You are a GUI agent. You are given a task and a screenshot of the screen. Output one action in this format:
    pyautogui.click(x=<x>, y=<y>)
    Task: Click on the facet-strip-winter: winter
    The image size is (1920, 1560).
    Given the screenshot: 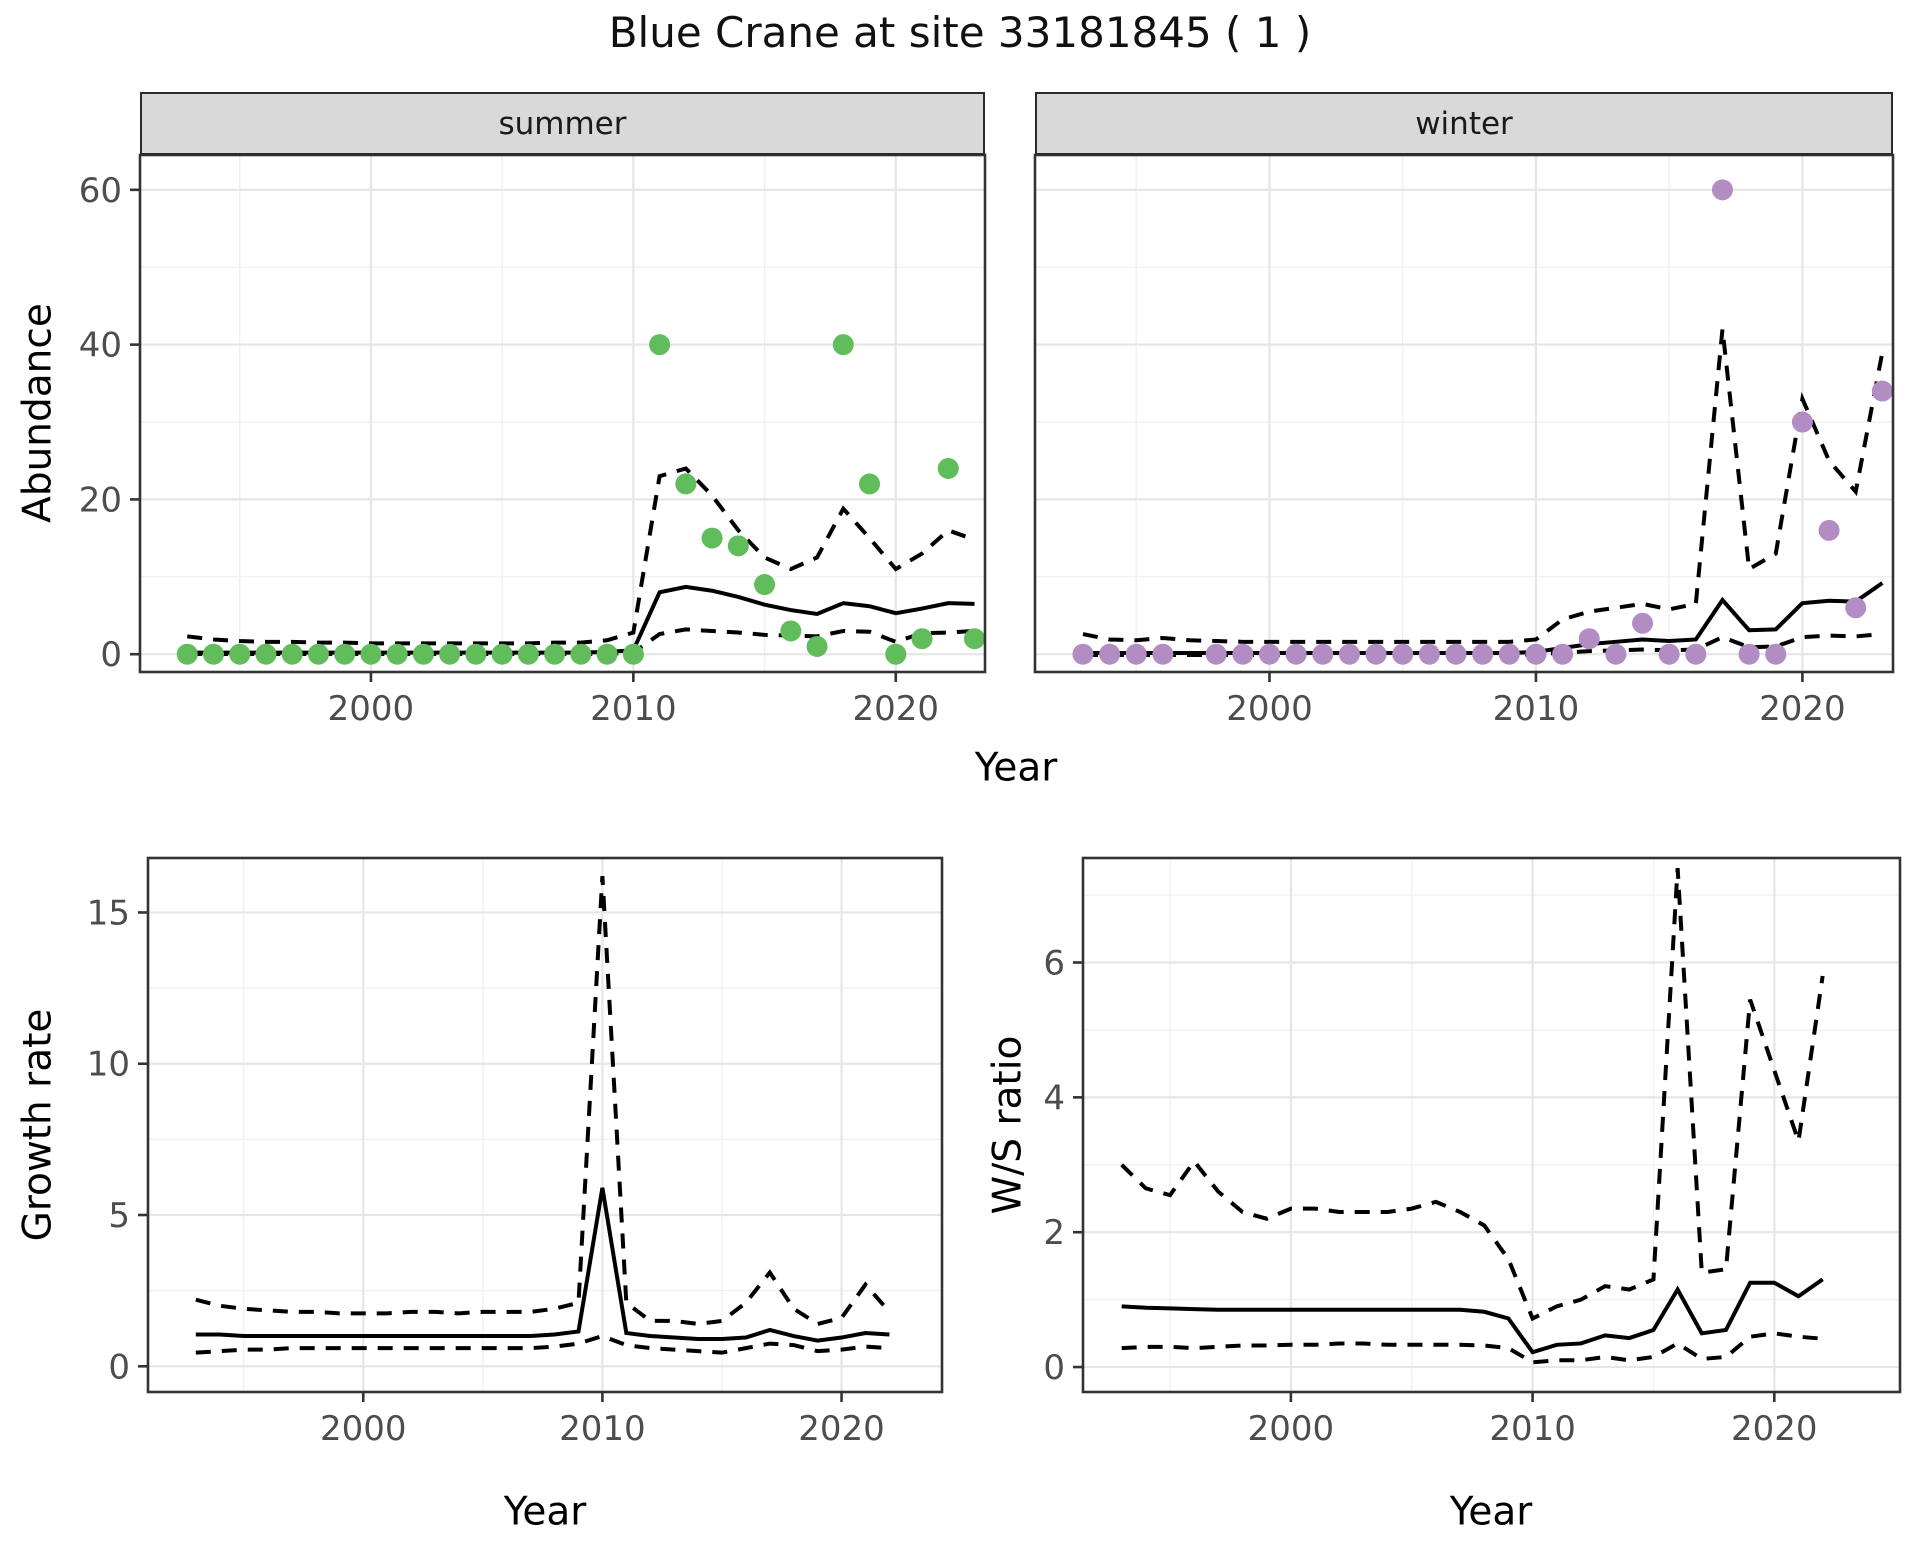 What is the action you would take?
    pyautogui.click(x=1464, y=123)
    